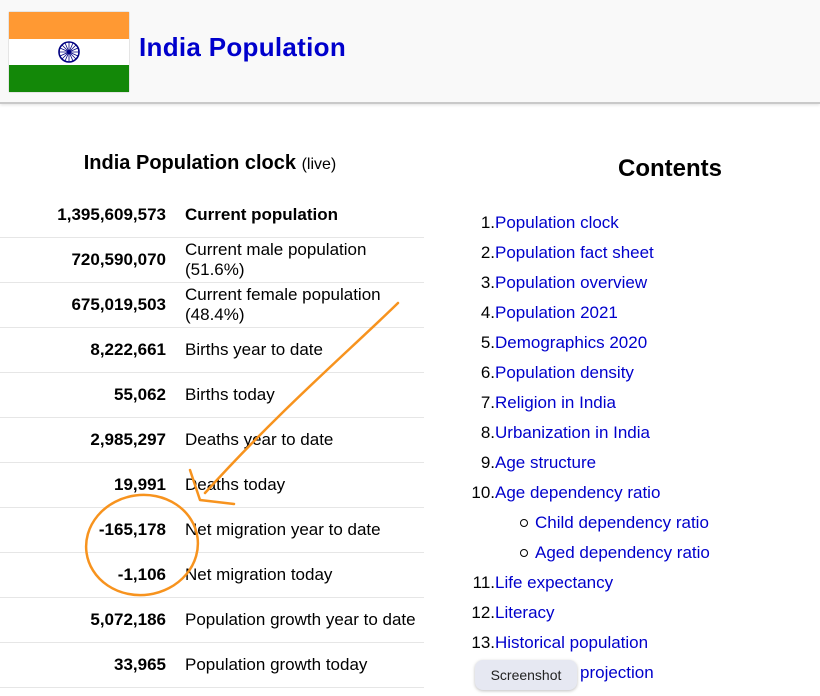 Image resolution: width=820 pixels, height=696 pixels. I want to click on list-item: 13. Historical population, so click(642, 642).